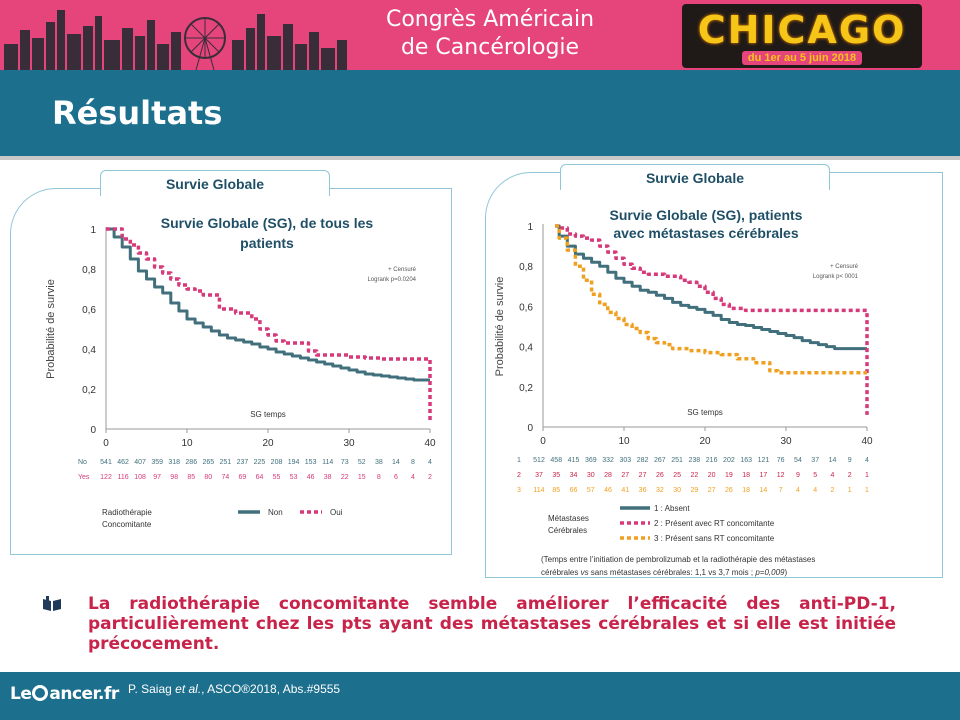 The width and height of the screenshot is (960, 720). Describe the element at coordinates (336, 512) in the screenshot. I see `legend-label: Oui` at that location.